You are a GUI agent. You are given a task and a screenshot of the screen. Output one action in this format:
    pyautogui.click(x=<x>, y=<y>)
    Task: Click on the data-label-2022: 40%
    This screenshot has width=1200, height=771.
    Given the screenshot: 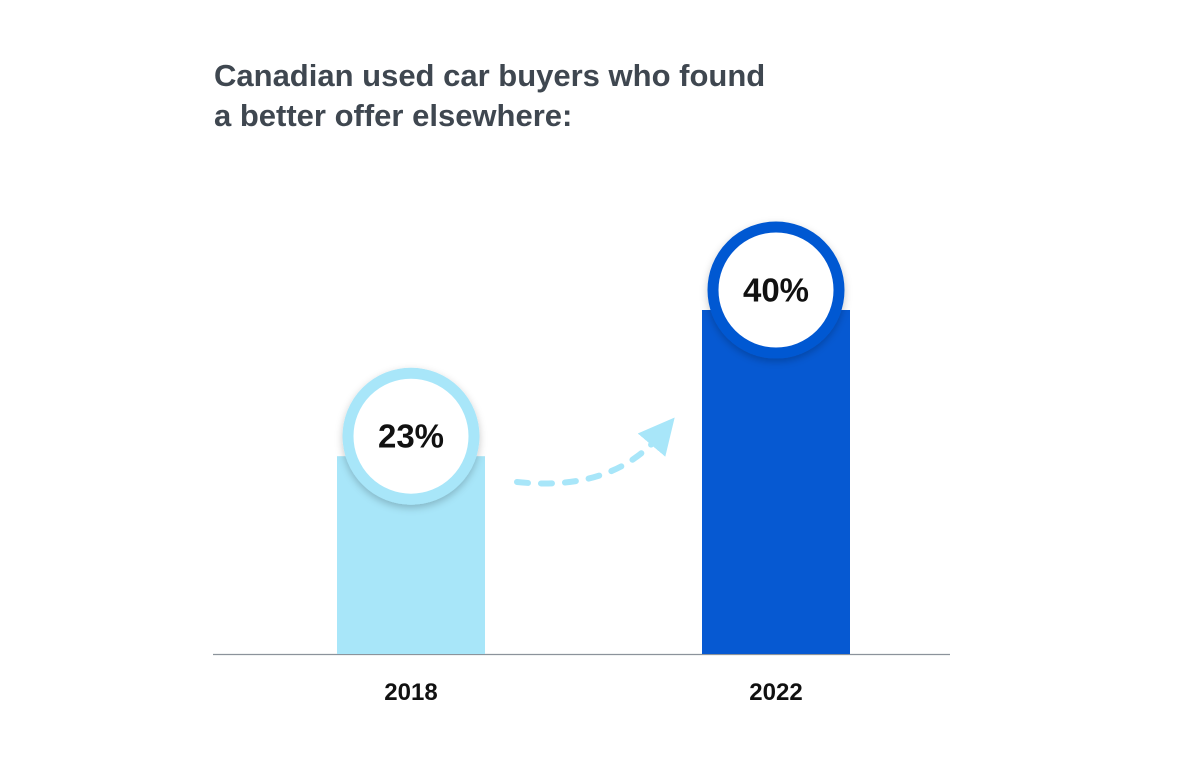 What is the action you would take?
    pyautogui.click(x=776, y=290)
    